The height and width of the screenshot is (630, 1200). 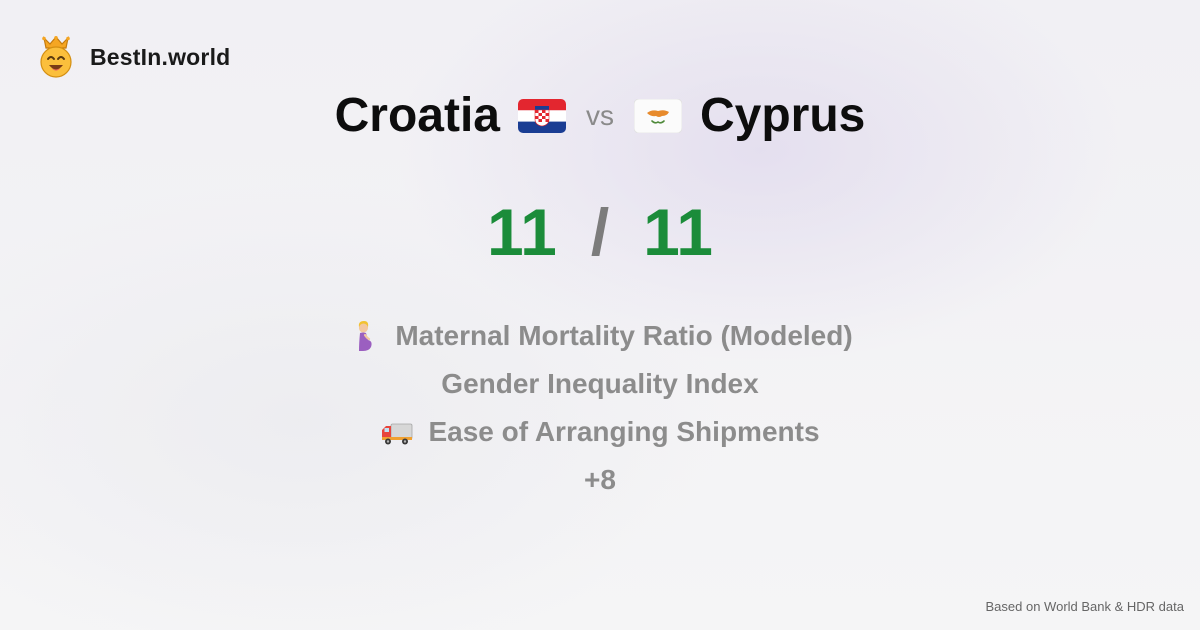 What do you see at coordinates (542, 116) in the screenshot?
I see `croatia-flag-icon` at bounding box center [542, 116].